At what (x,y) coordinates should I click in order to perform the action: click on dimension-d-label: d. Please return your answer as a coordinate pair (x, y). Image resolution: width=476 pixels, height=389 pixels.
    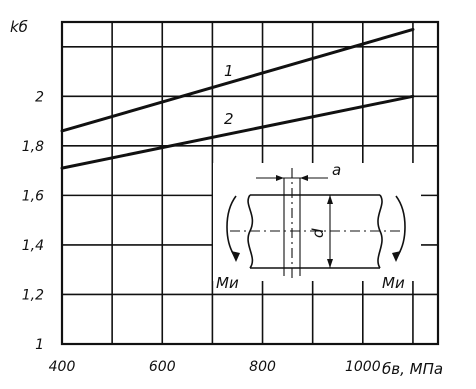
    Looking at the image, I should click on (318, 233).